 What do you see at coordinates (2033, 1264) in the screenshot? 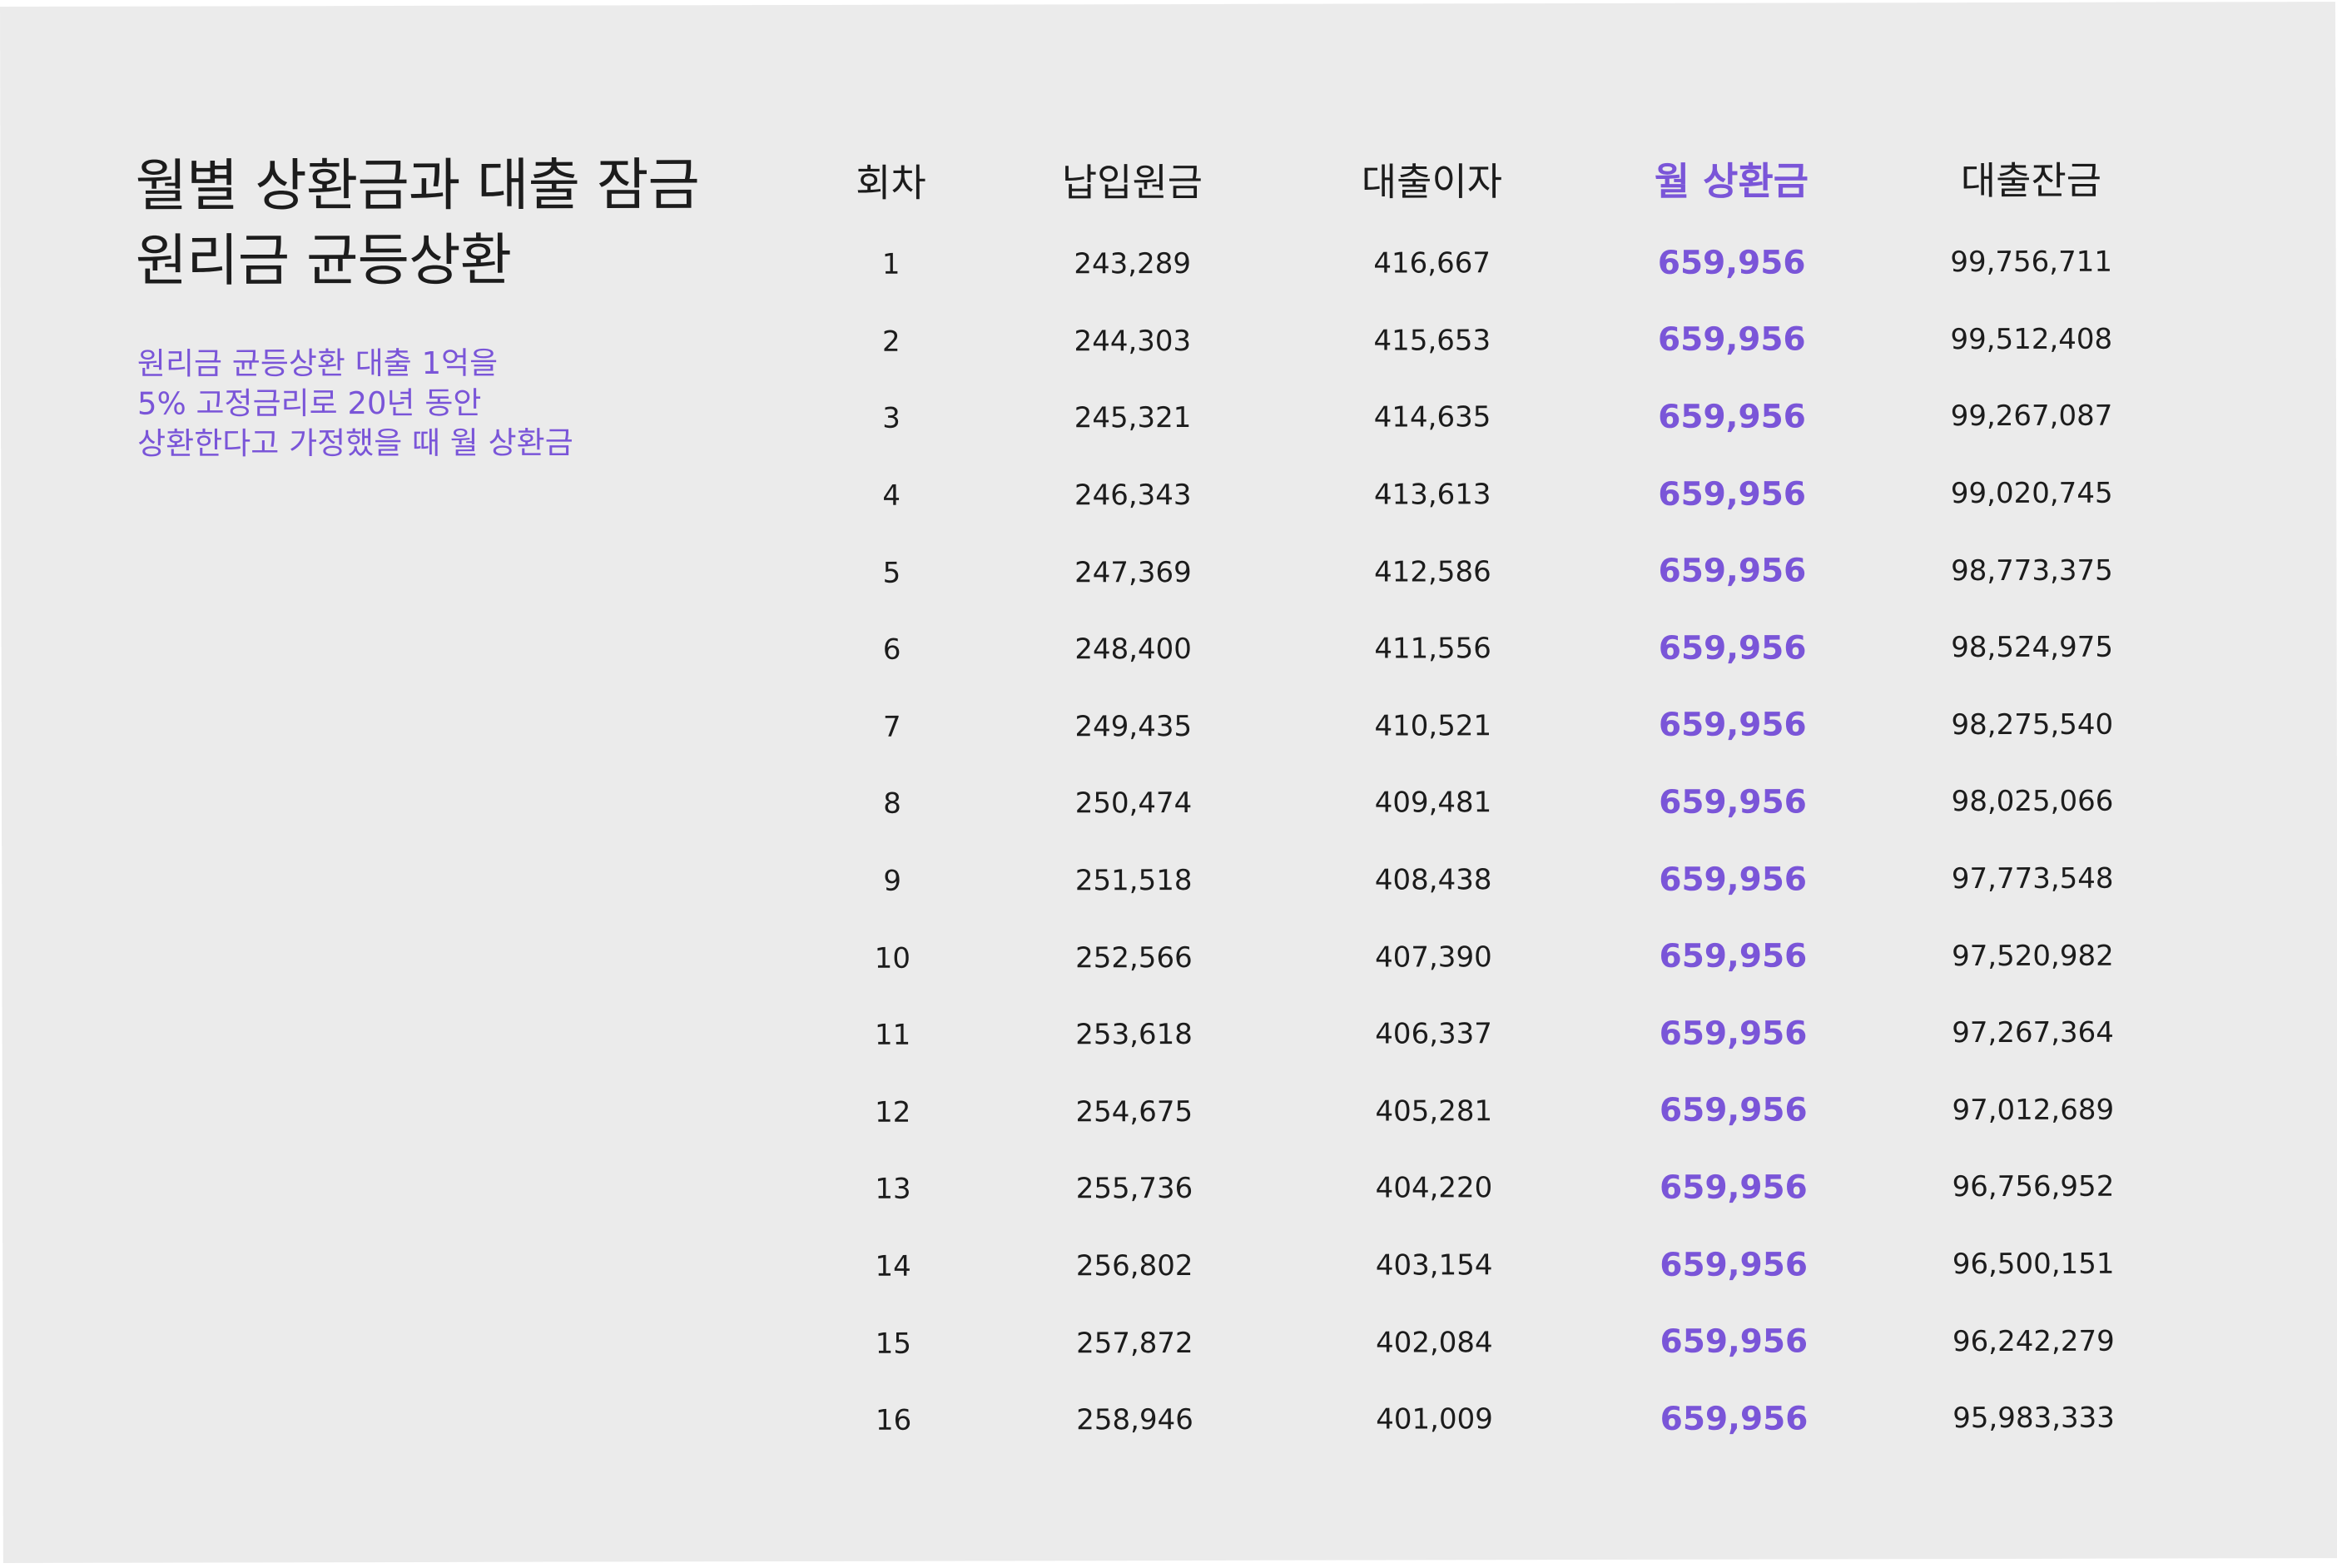
I see `cell-balance: 96,500,151` at bounding box center [2033, 1264].